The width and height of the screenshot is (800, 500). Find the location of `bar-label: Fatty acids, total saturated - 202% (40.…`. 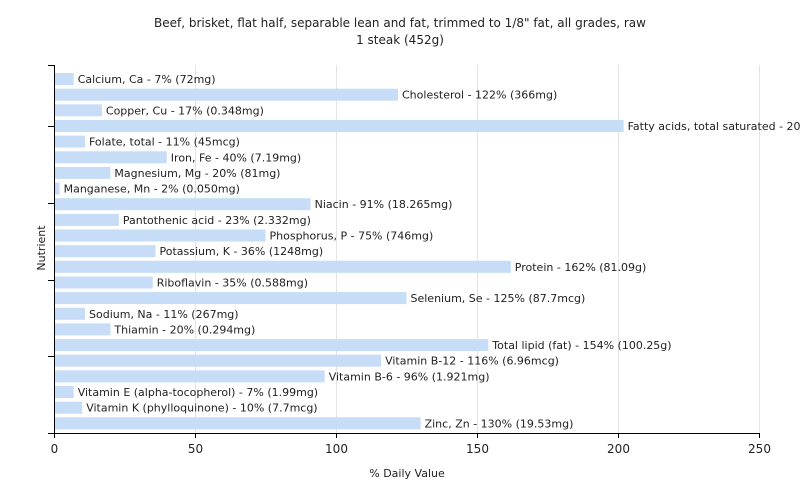

bar-label: Fatty acids, total saturated - 202% (40.… is located at coordinates (714, 126).